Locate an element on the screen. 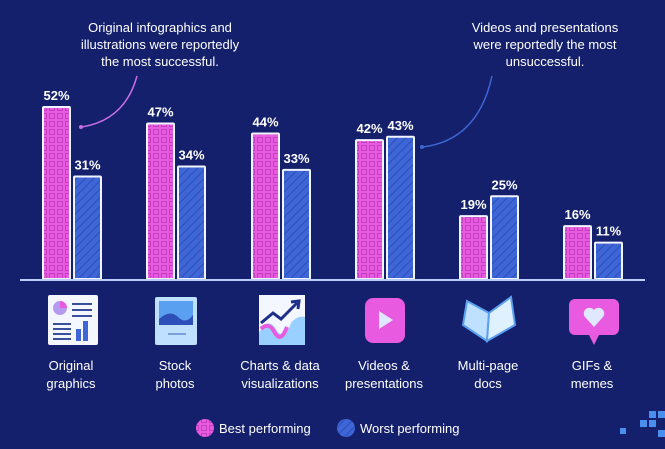 This screenshot has height=449, width=665. data-label: 44% is located at coordinates (265, 121).